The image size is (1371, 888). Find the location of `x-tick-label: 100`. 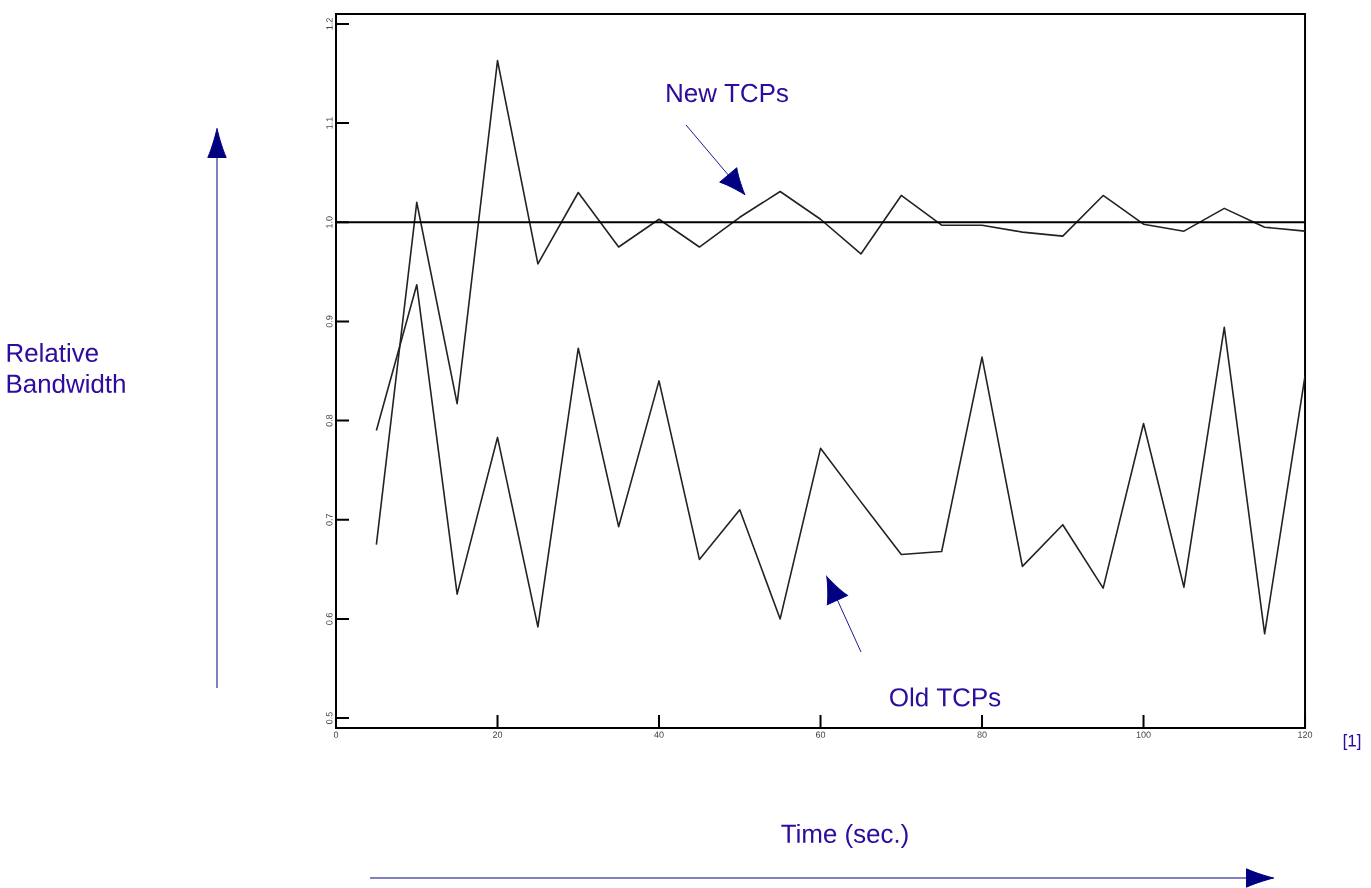

x-tick-label: 100 is located at coordinates (1143, 734).